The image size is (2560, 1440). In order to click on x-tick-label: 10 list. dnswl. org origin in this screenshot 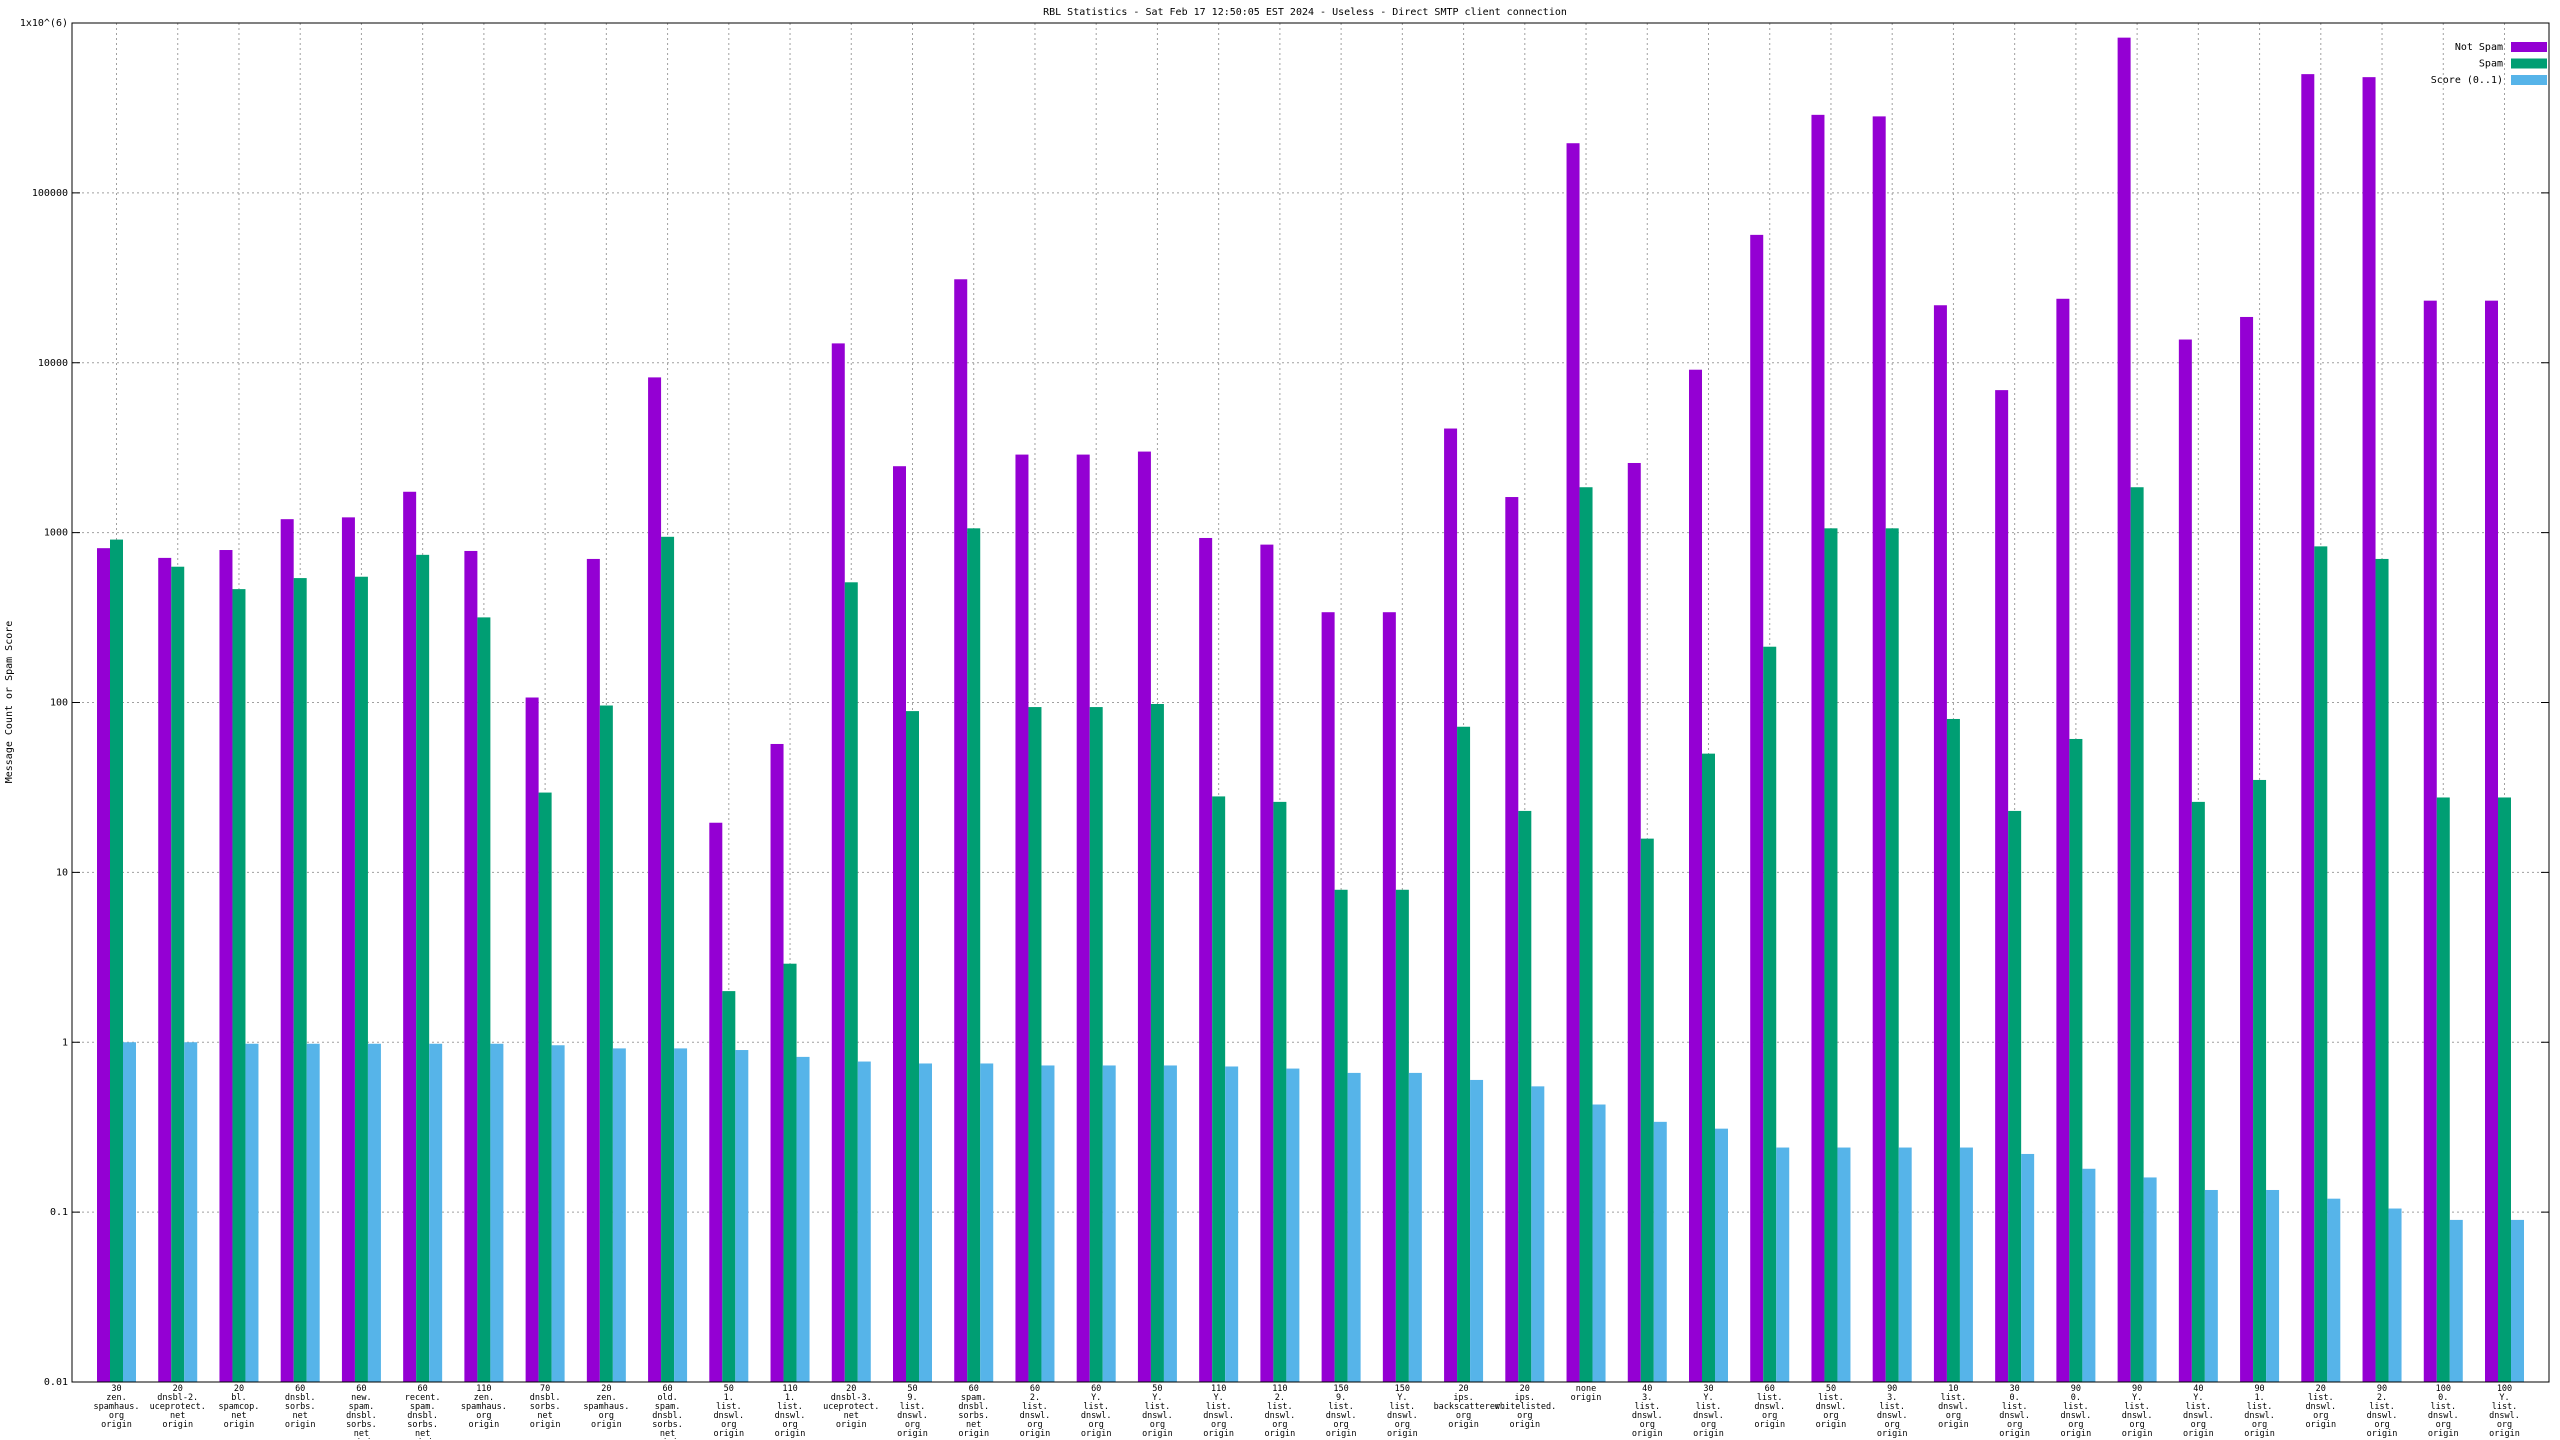, I will do `click(1953, 1407)`.